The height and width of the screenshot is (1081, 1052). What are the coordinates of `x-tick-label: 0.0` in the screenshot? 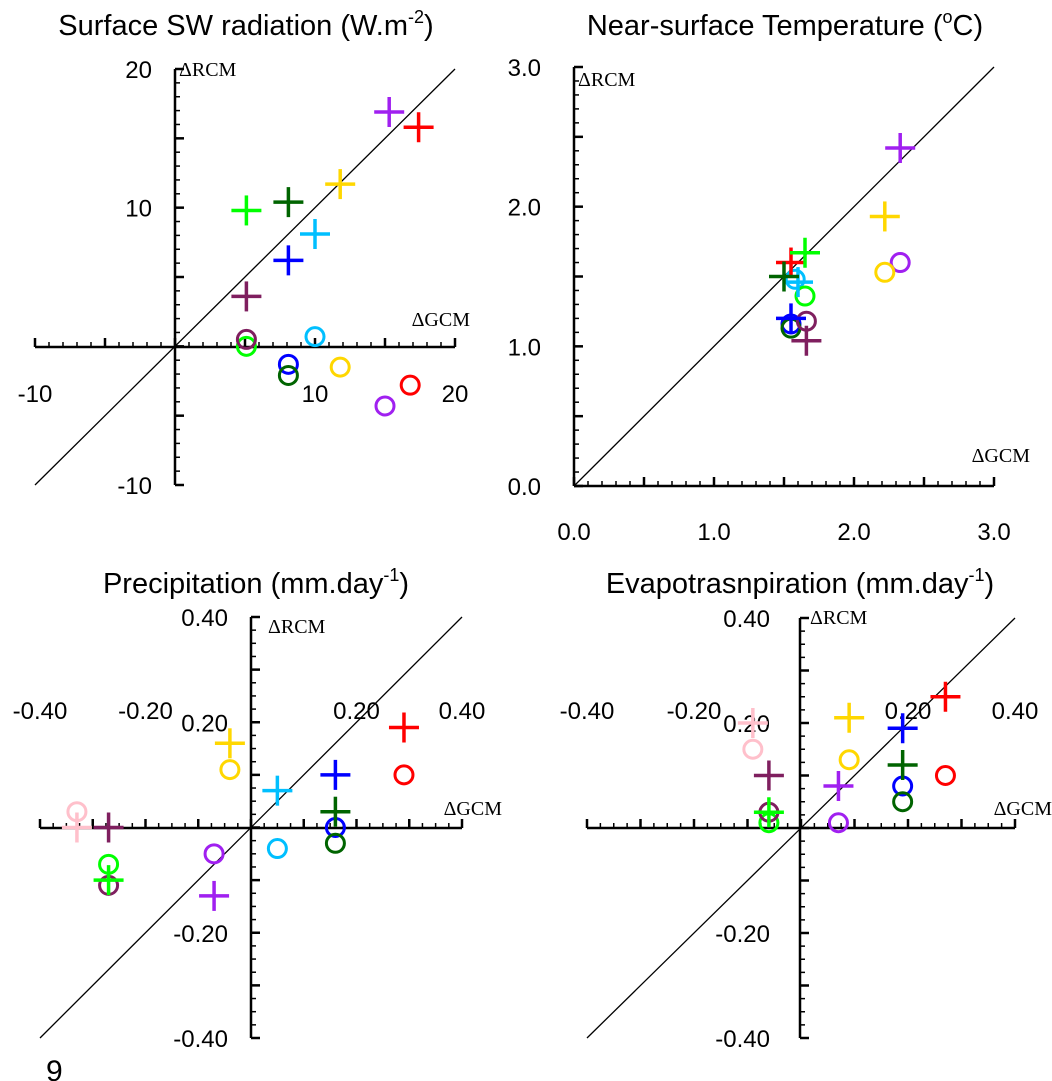 It's located at (573, 532).